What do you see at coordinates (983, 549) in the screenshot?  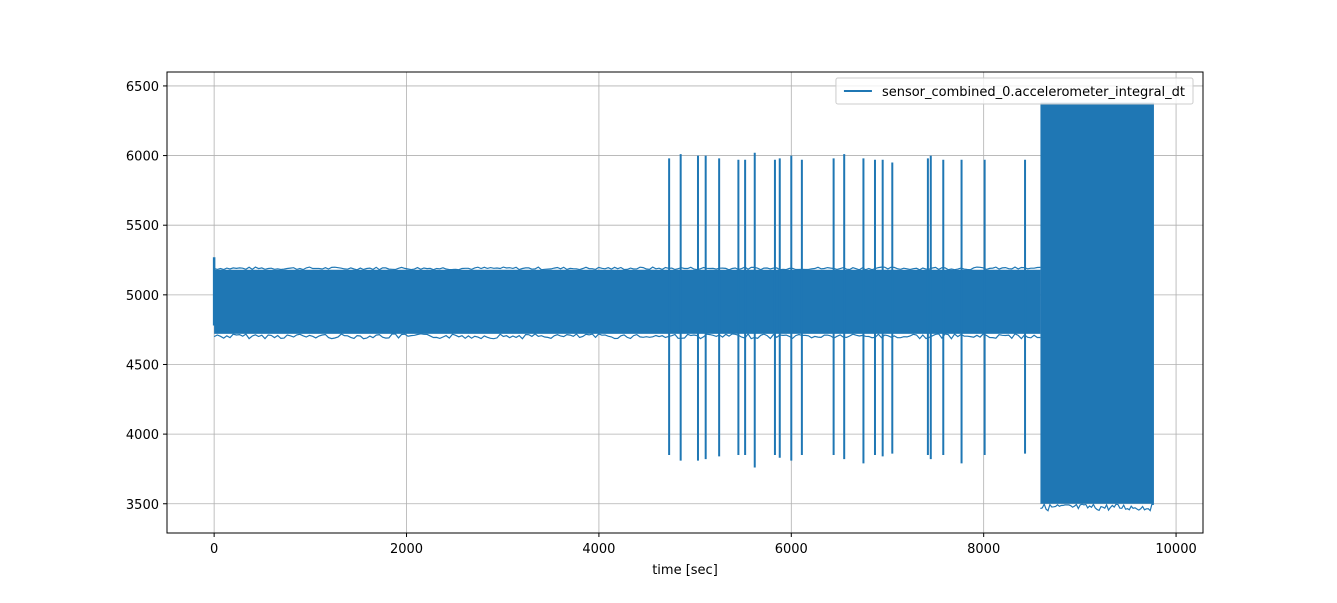 I see `x-tick-label: 8000` at bounding box center [983, 549].